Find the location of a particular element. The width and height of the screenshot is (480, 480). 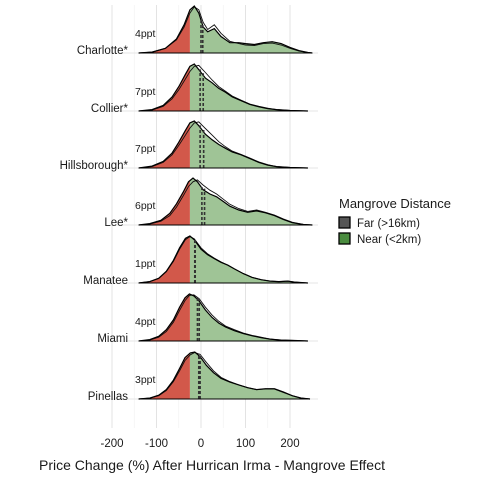

y-tick-label: Charlotte* is located at coordinates (103, 51).